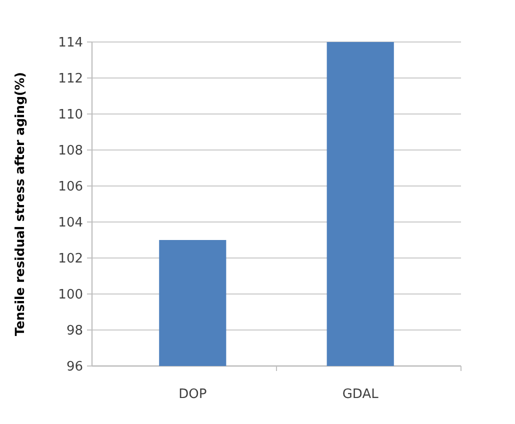 The height and width of the screenshot is (424, 515). I want to click on y-tick-label: 110, so click(70, 115).